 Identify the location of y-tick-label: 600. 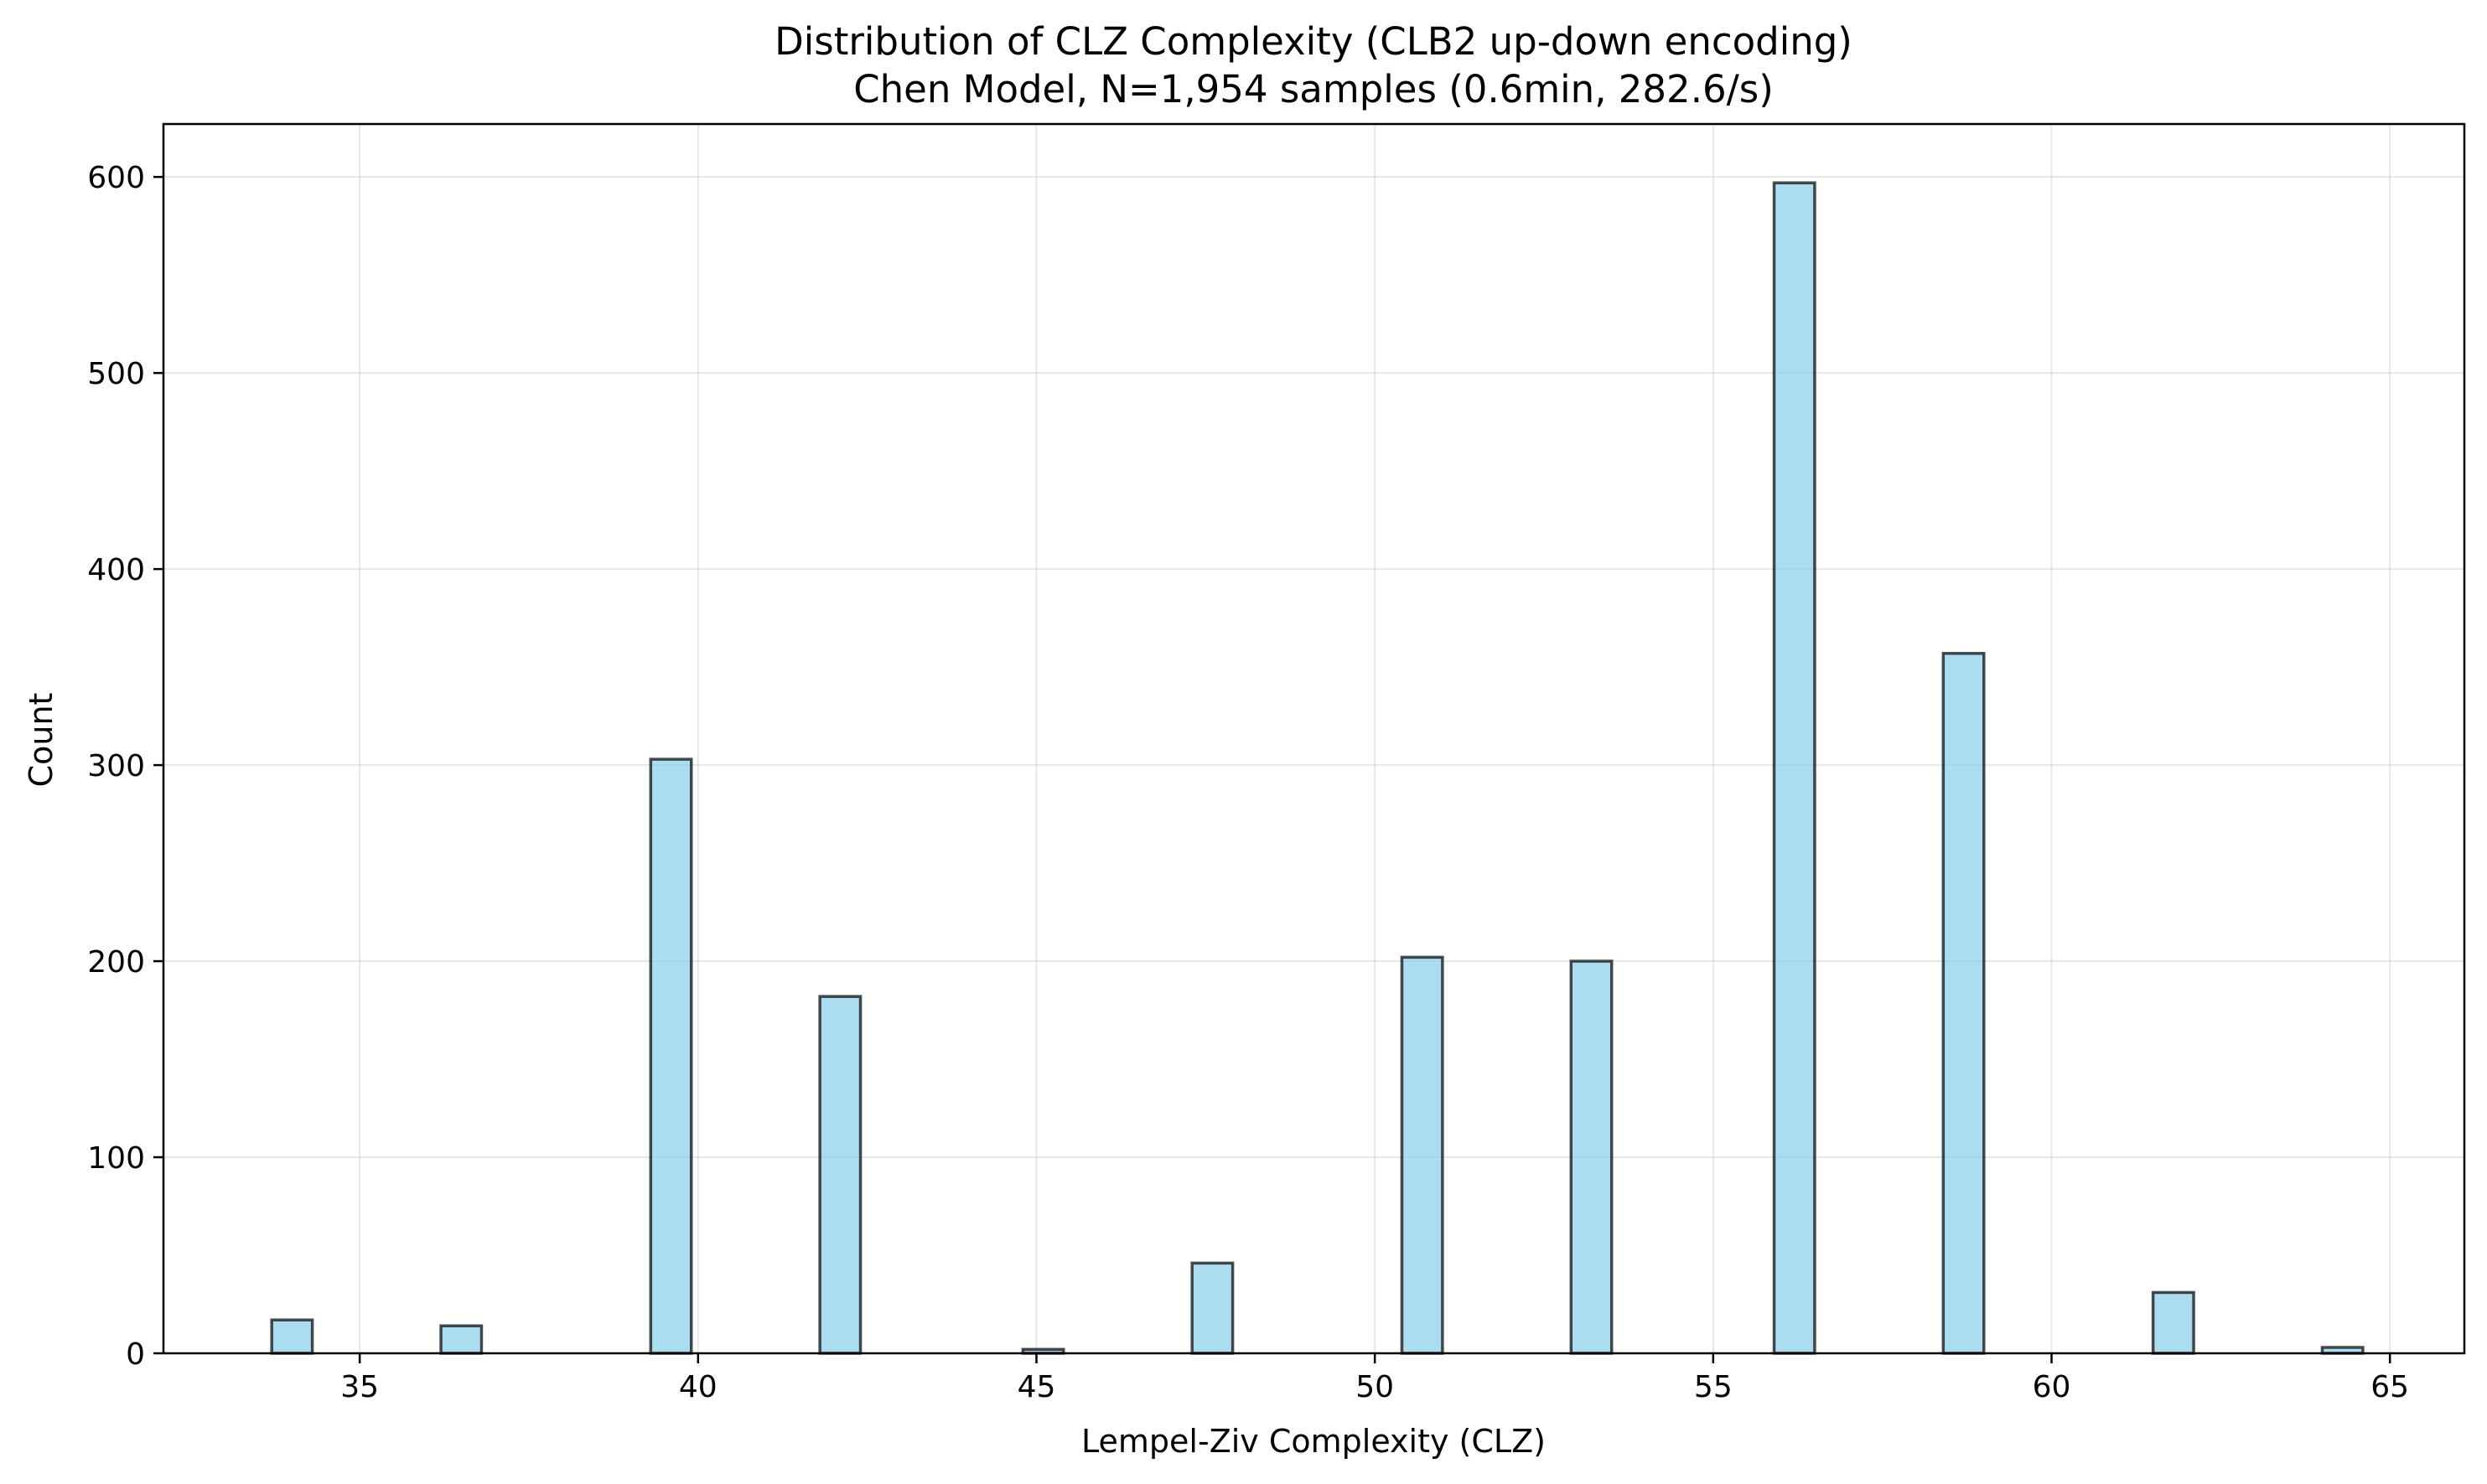
(116, 178).